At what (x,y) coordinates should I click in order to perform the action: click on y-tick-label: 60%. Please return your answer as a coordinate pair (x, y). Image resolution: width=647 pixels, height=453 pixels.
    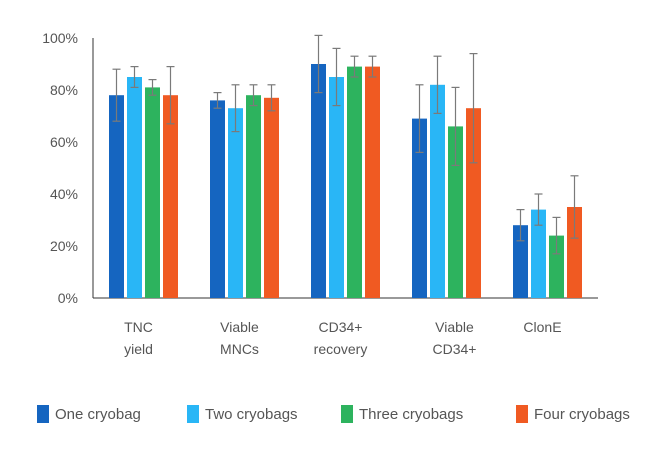
    Looking at the image, I should click on (64, 142).